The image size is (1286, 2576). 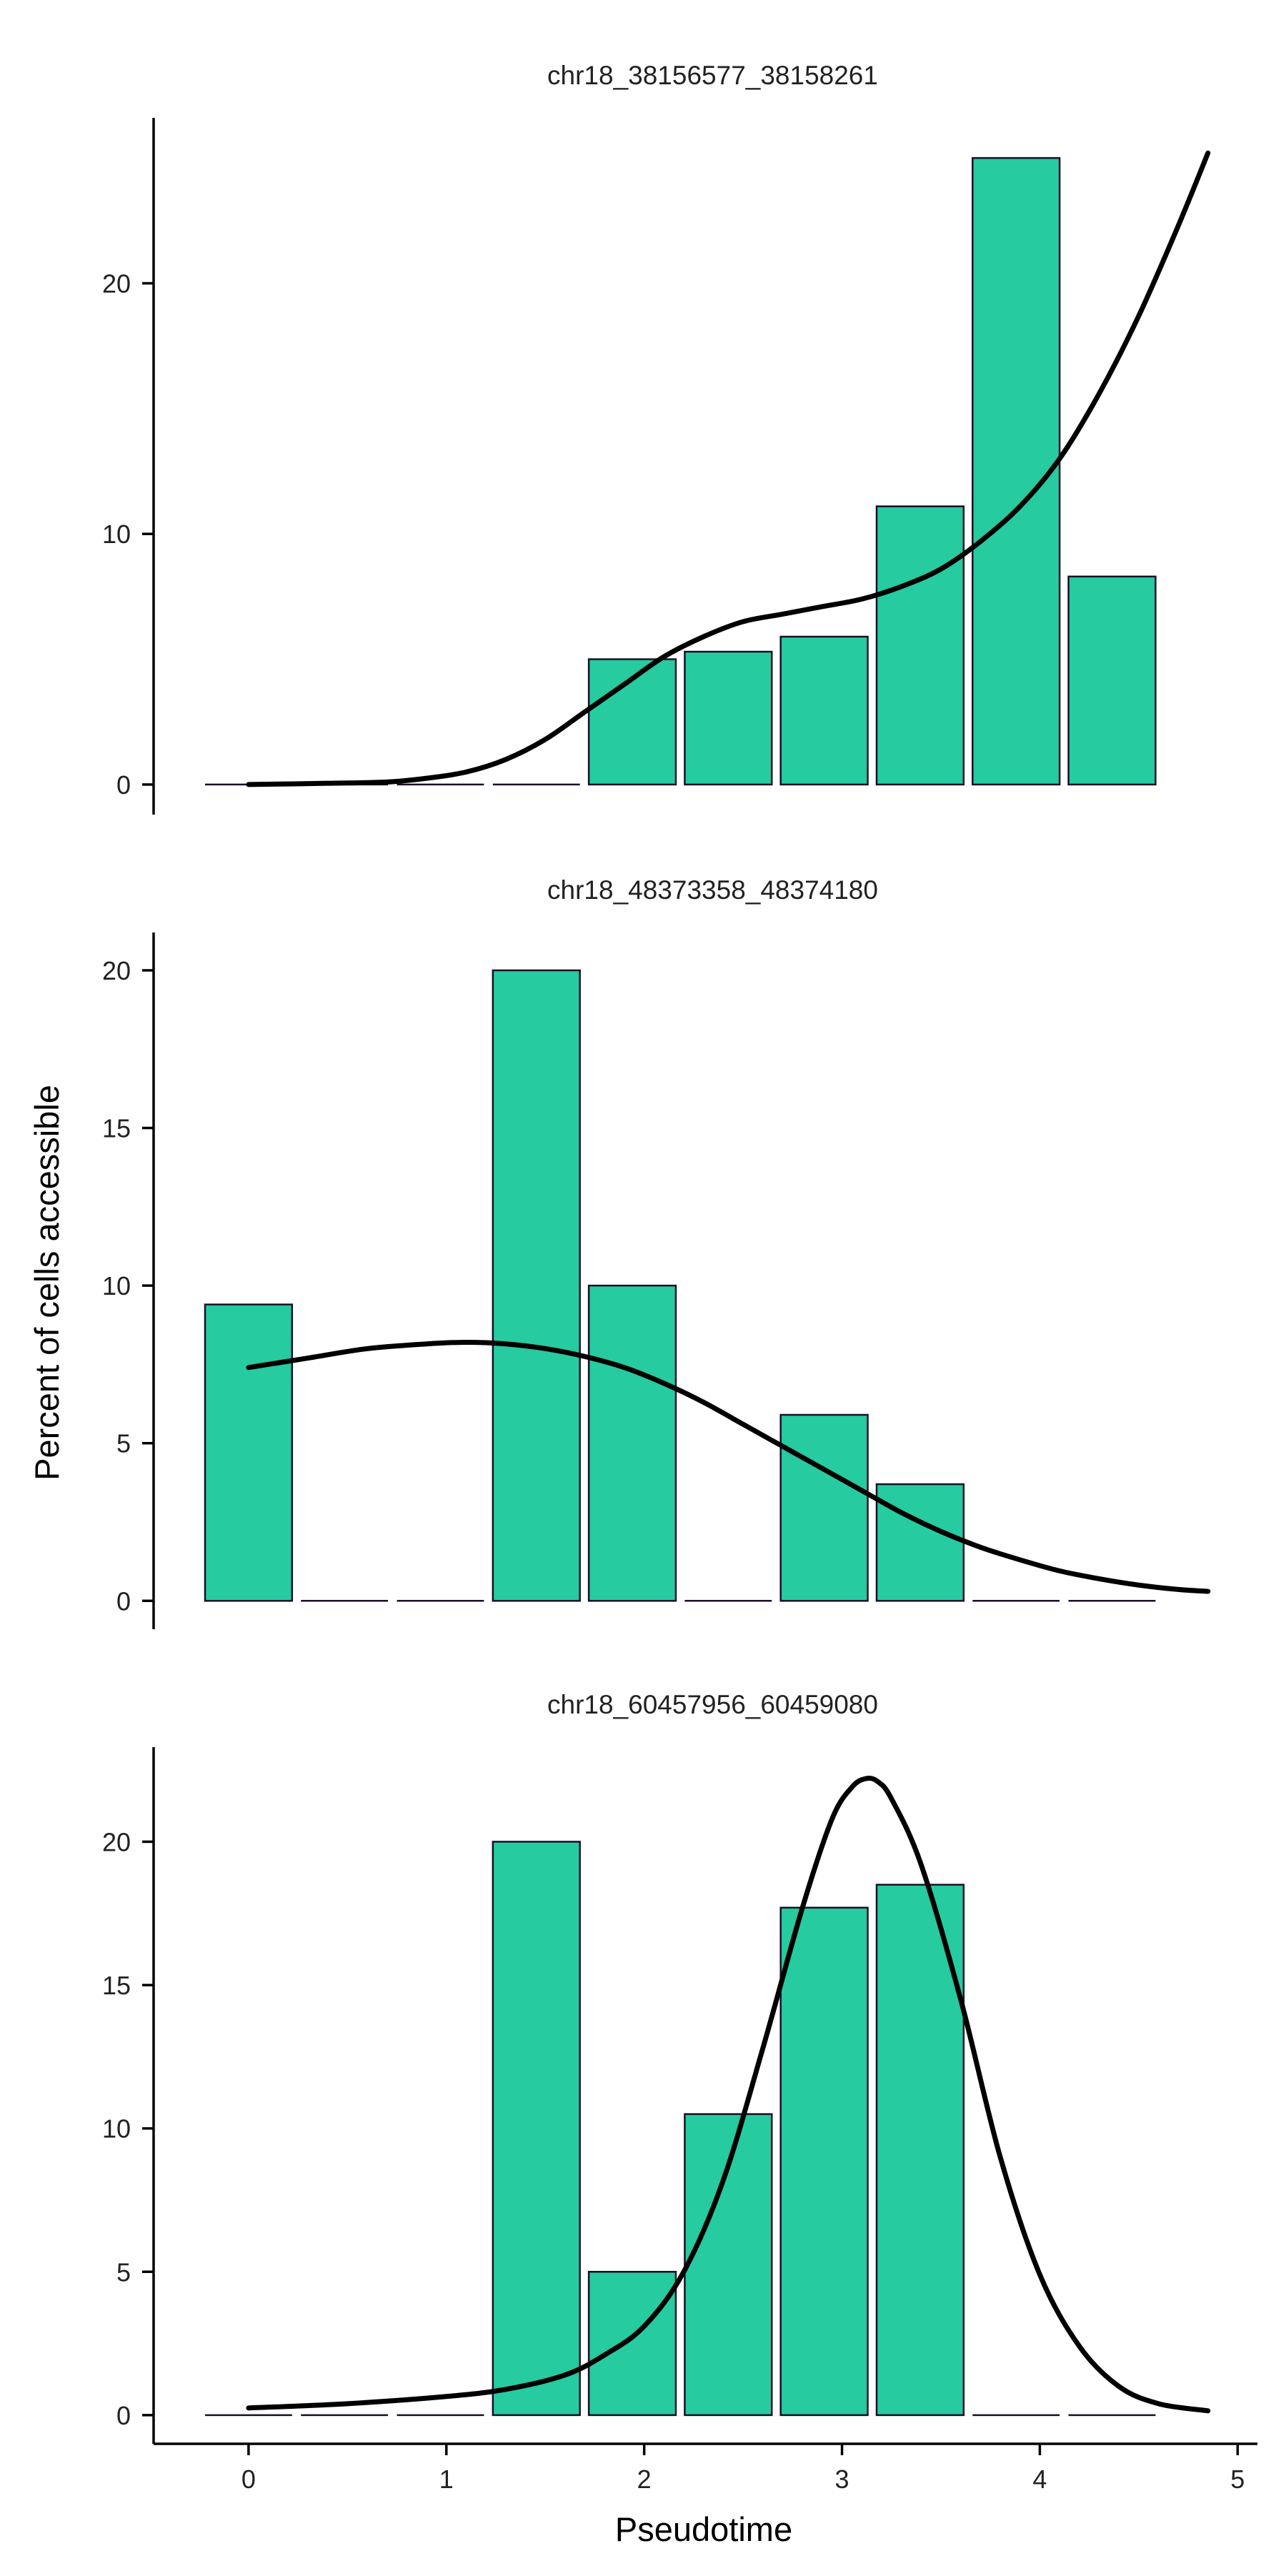 What do you see at coordinates (705, 2468) in the screenshot?
I see `x-axis: 0 1 2 3 4 5` at bounding box center [705, 2468].